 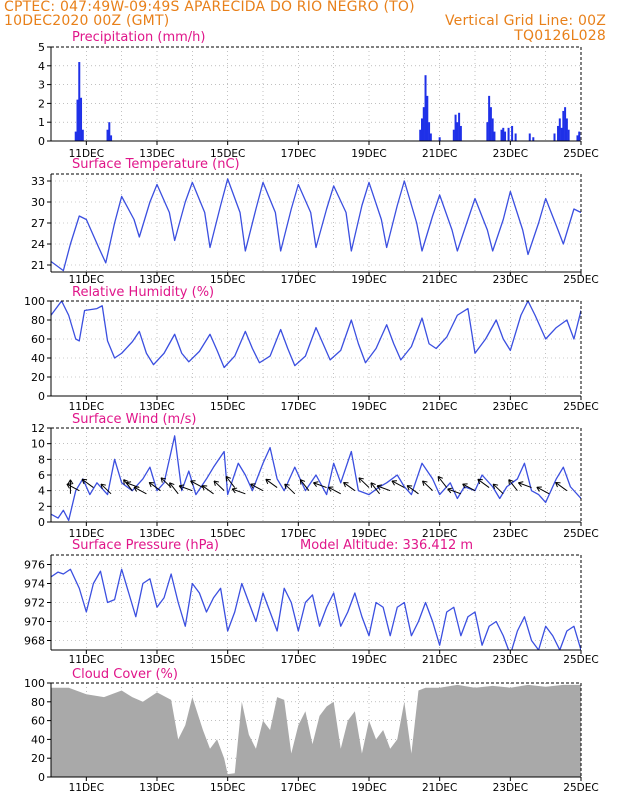 What do you see at coordinates (510, 534) in the screenshot?
I see `x-tick-label: 23DEC` at bounding box center [510, 534].